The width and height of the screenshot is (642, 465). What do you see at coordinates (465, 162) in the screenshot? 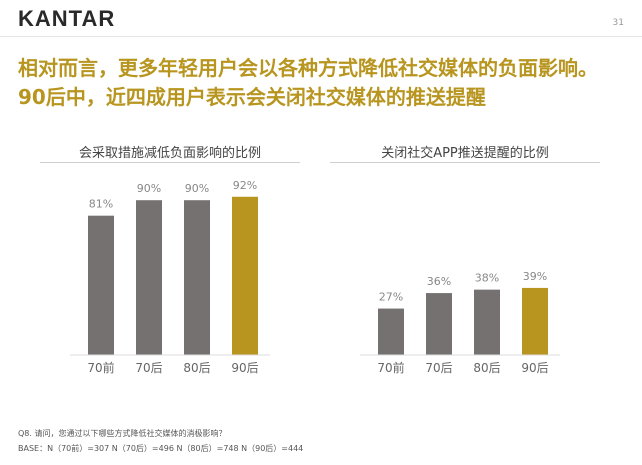
I see `chart-title-rule-right` at bounding box center [465, 162].